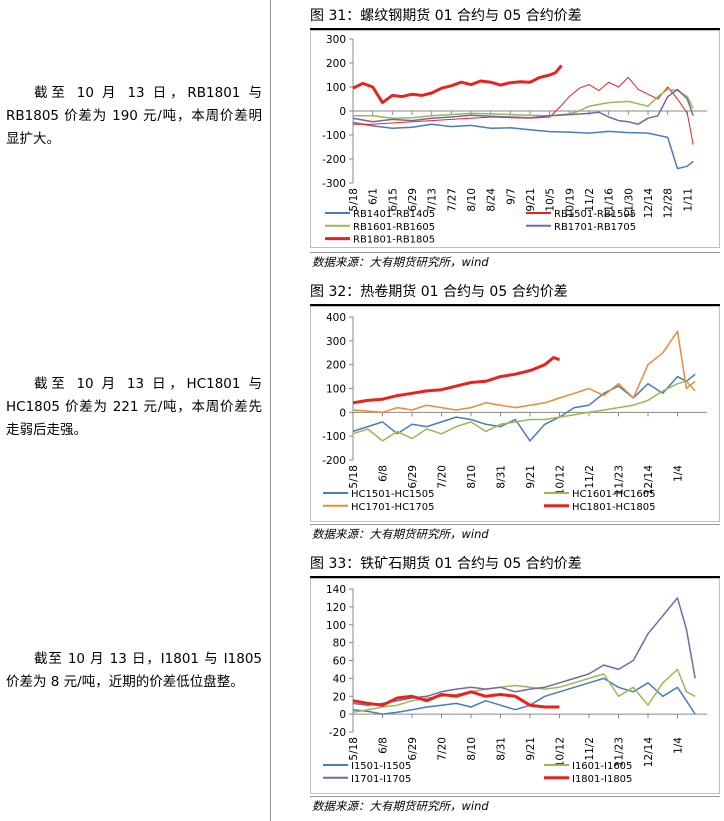 The width and height of the screenshot is (724, 821). Describe the element at coordinates (336, 590) in the screenshot. I see `y-tick-label: 140` at that location.